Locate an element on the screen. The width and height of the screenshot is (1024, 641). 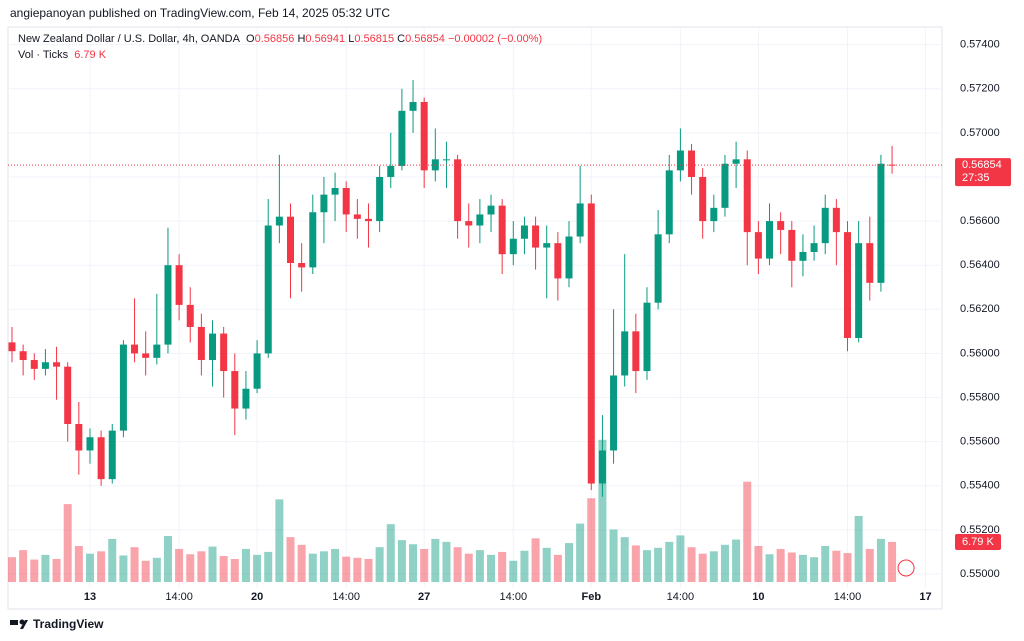
open-value: 0.56856 is located at coordinates (274, 39).